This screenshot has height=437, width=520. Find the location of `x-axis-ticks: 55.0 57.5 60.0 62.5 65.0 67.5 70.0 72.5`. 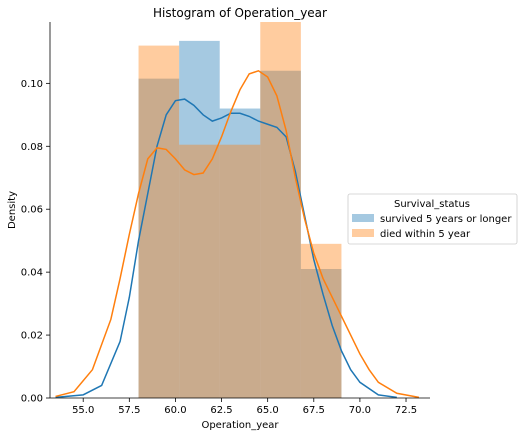

x-axis-ticks: 55.0 57.5 60.0 62.5 65.0 67.5 70.0 72.5 is located at coordinates (244, 407).